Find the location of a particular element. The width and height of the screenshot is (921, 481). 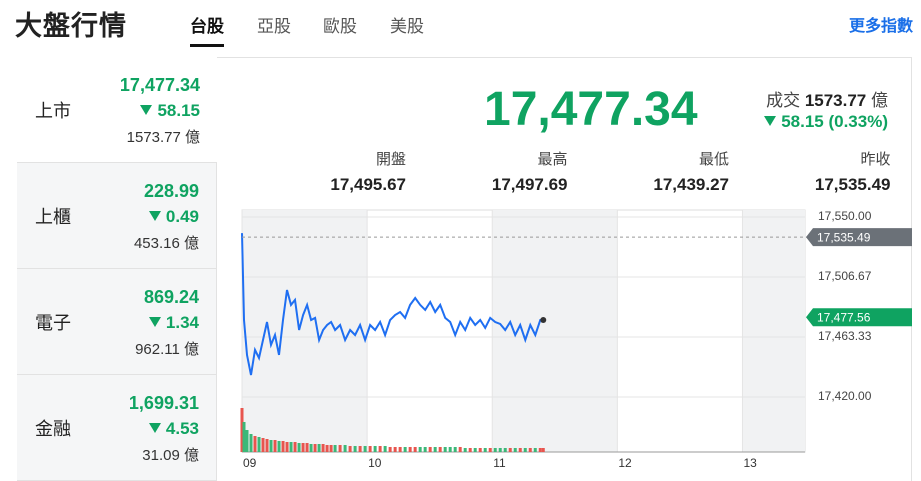

y-tick-label: 17,550.00 is located at coordinates (845, 216).